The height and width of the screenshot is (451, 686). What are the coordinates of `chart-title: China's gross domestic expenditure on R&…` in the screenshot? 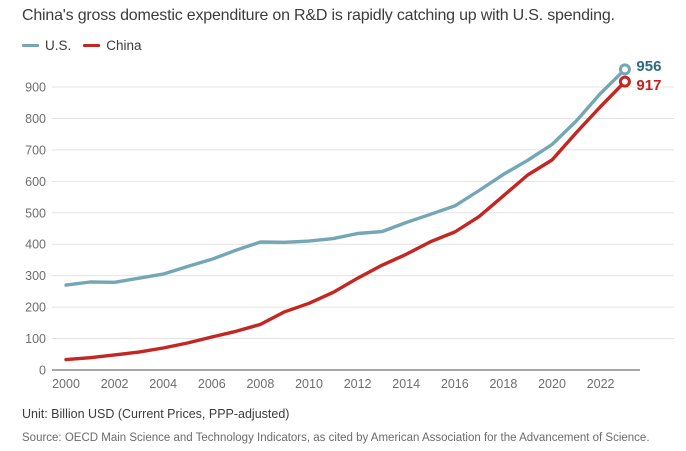 It's located at (318, 15).